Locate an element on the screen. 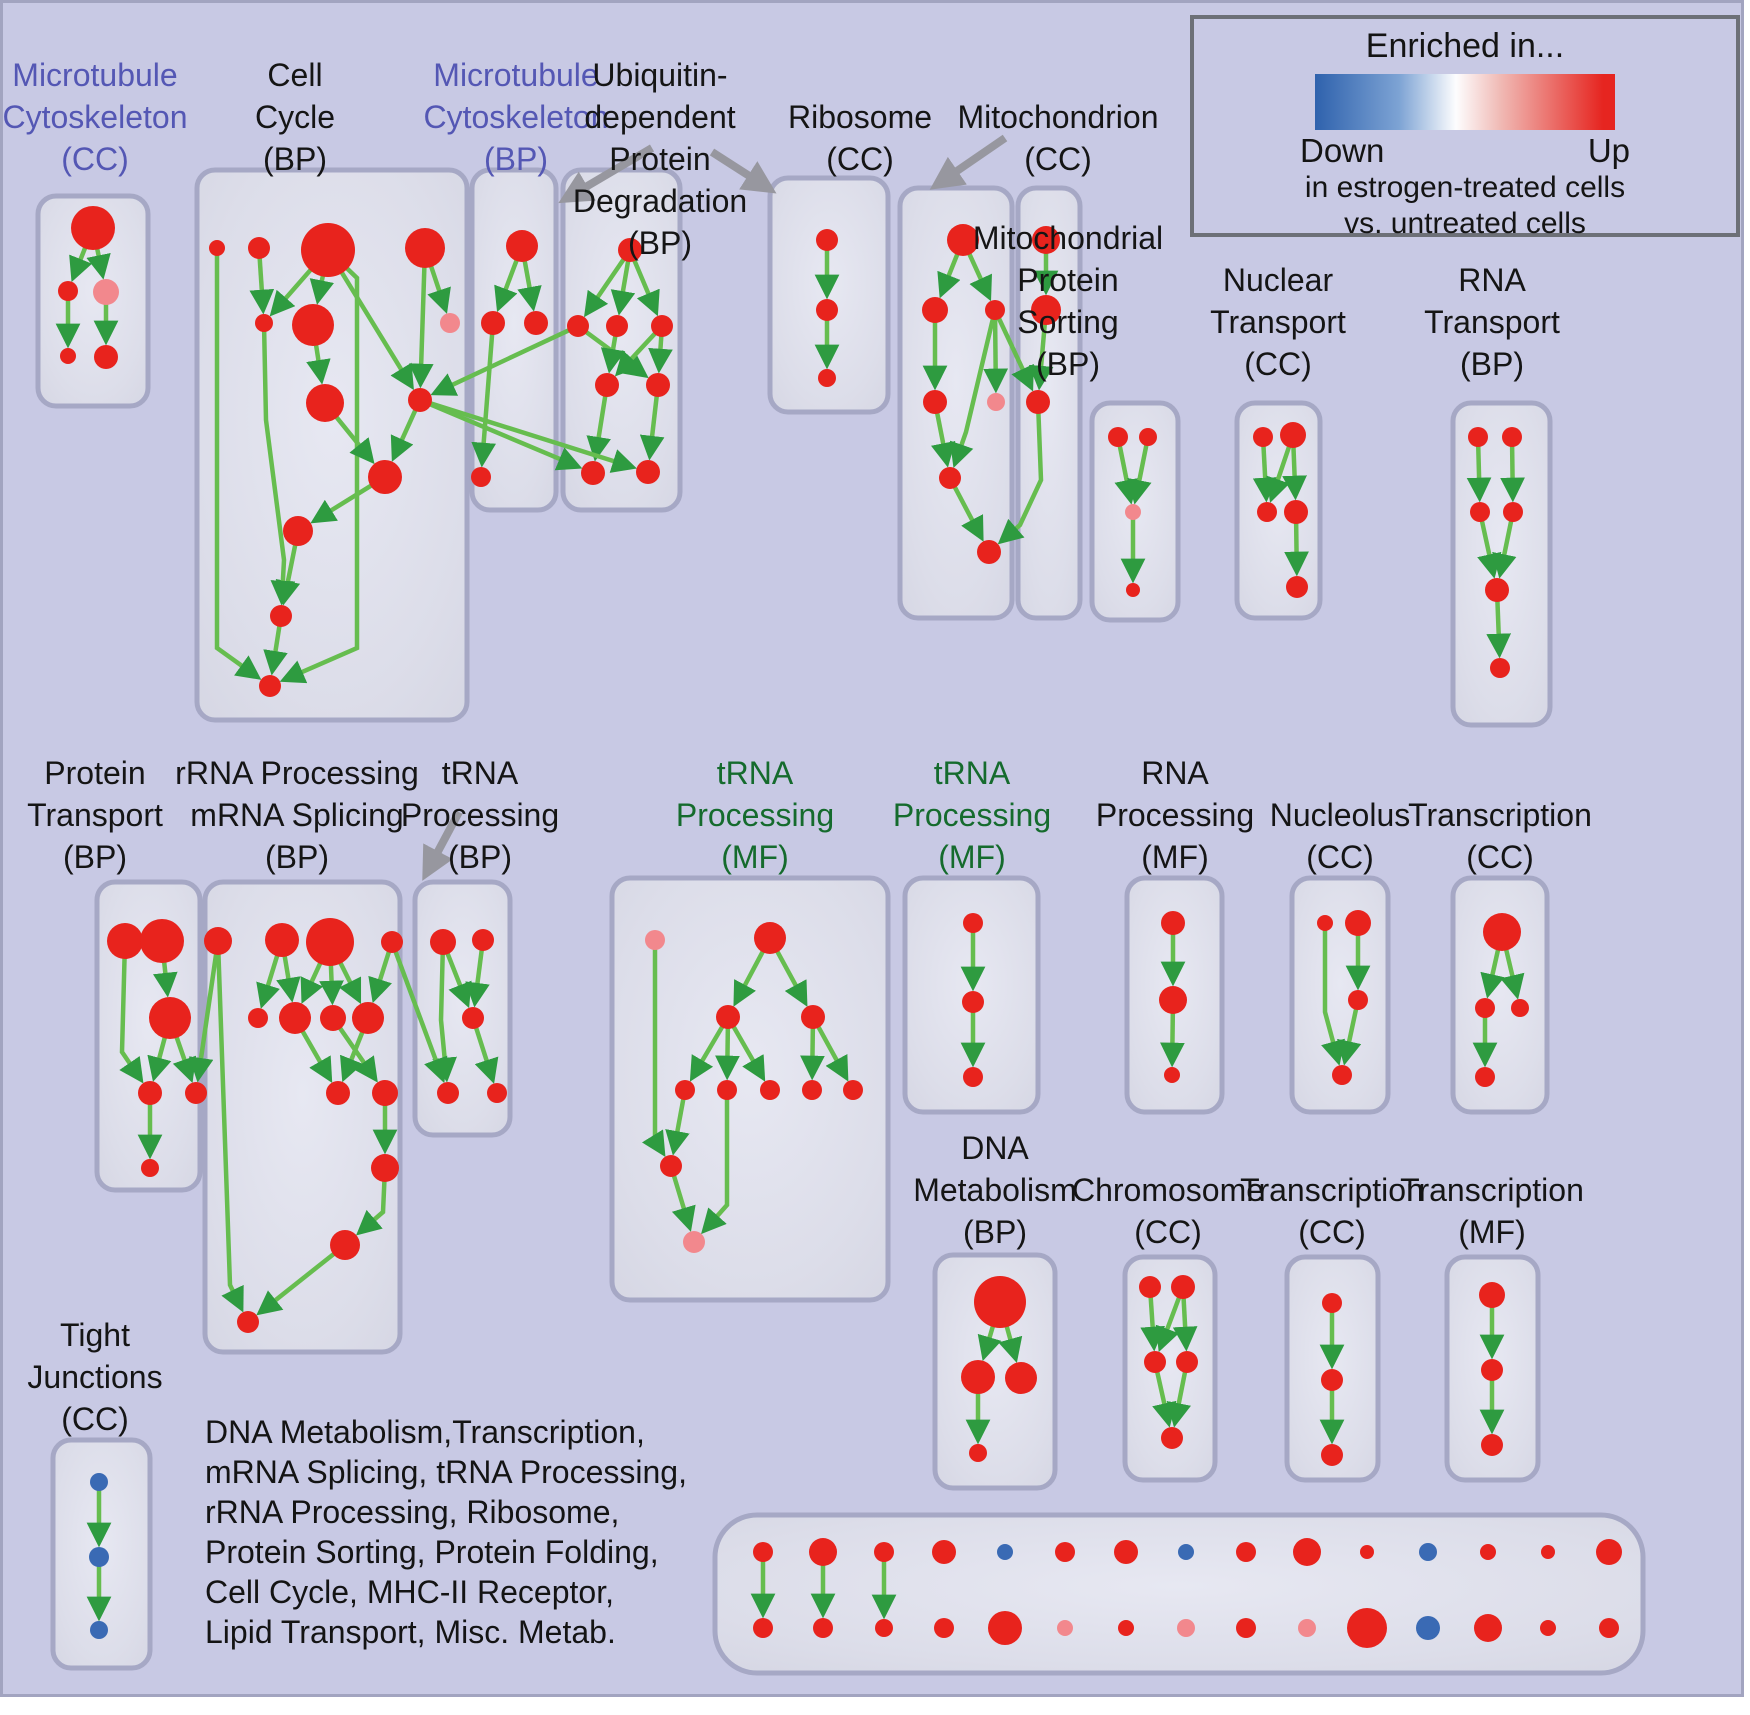 This screenshot has height=1715, width=1750. node-upd-chain-C1 is located at coordinates (827, 240).